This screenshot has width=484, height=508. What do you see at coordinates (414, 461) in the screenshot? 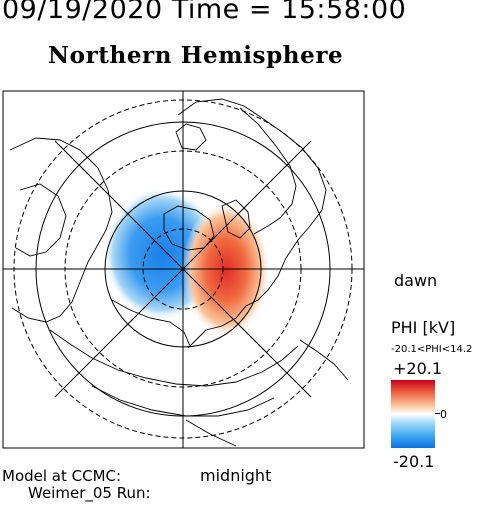
I see `colorbar-min-label: -20.1` at bounding box center [414, 461].